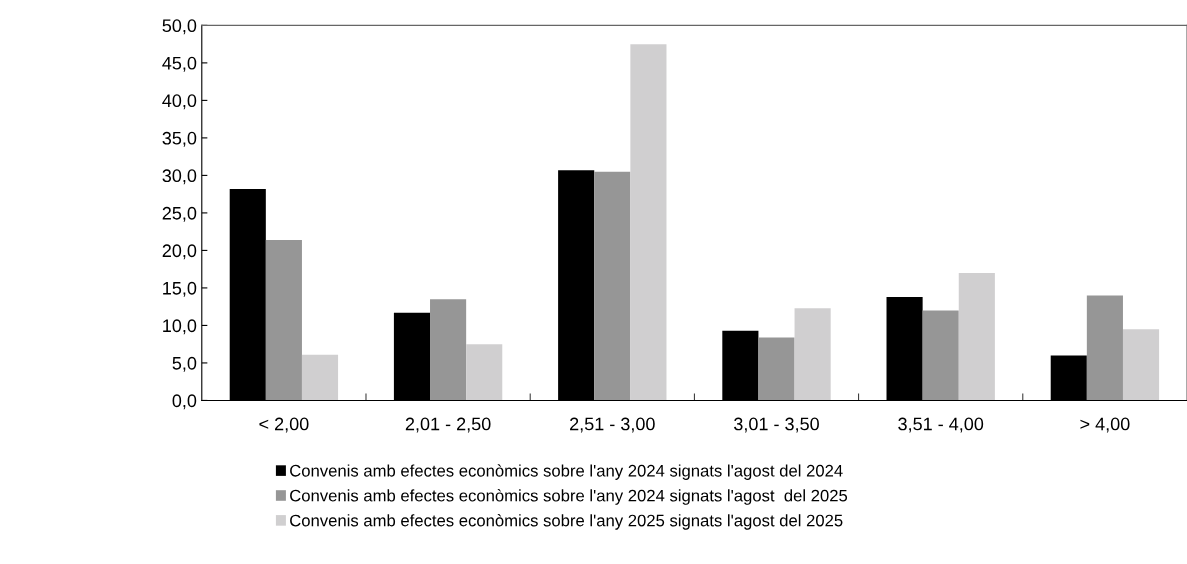  I want to click on y-tick-label: 40,0, so click(179, 102).